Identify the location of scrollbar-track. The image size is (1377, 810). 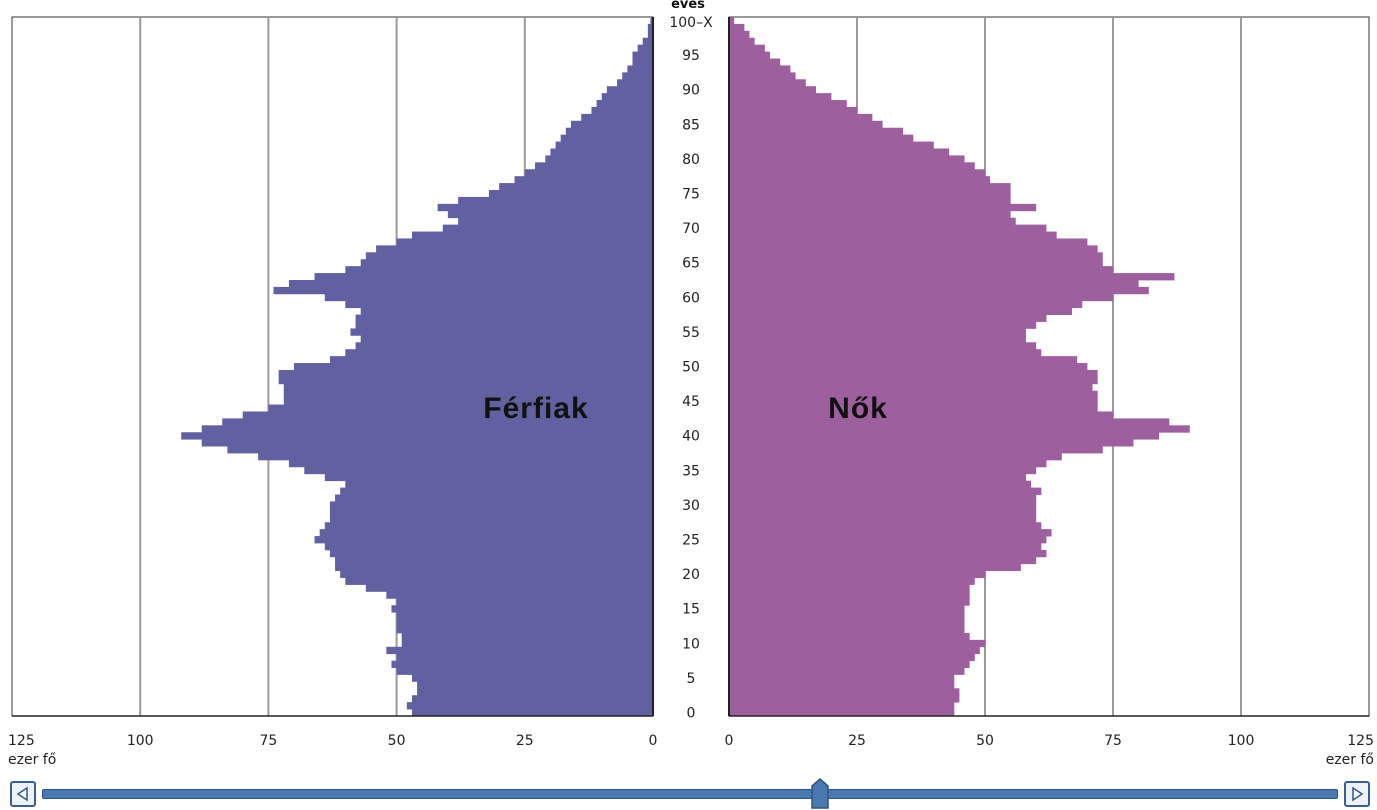
(690, 794).